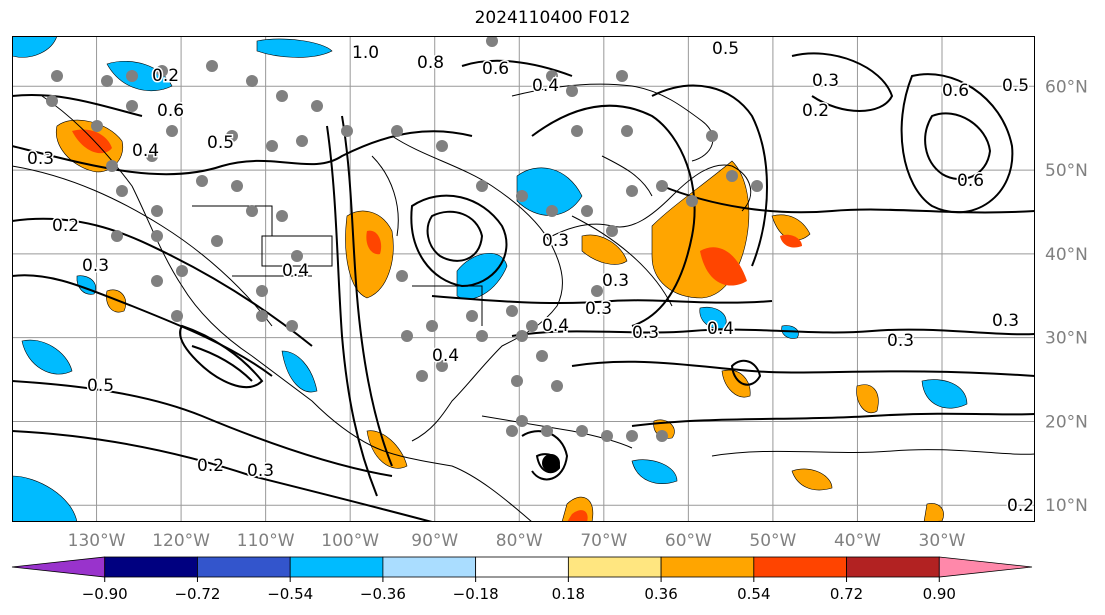  Describe the element at coordinates (939, 594) in the screenshot. I see `colorbar-tick-label: 0.90` at that location.